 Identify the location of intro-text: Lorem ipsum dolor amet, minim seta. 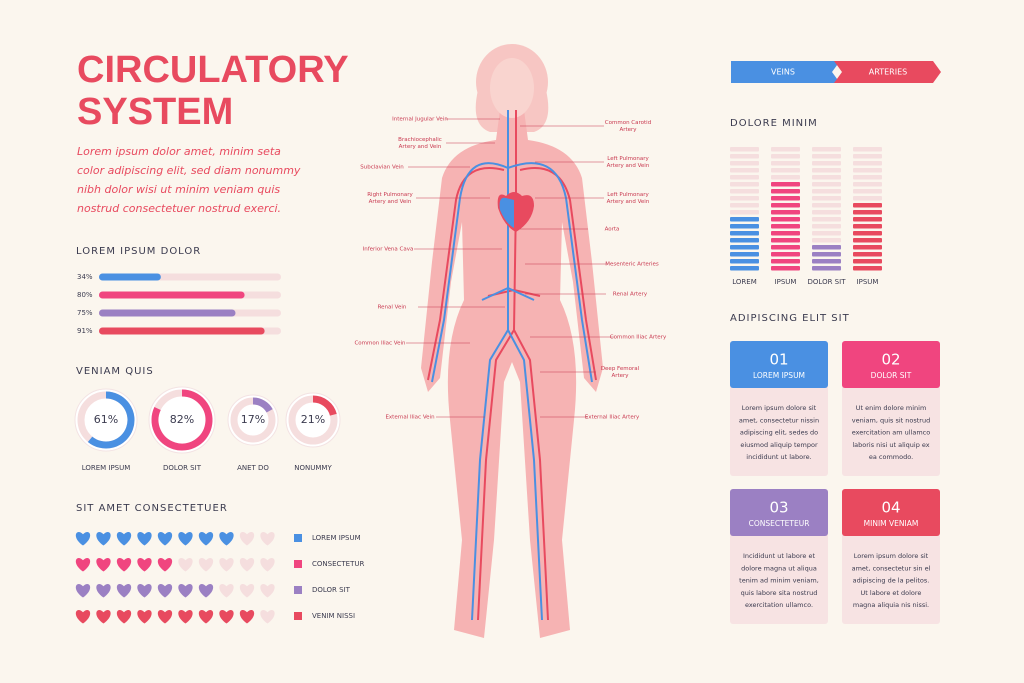
(179, 151).